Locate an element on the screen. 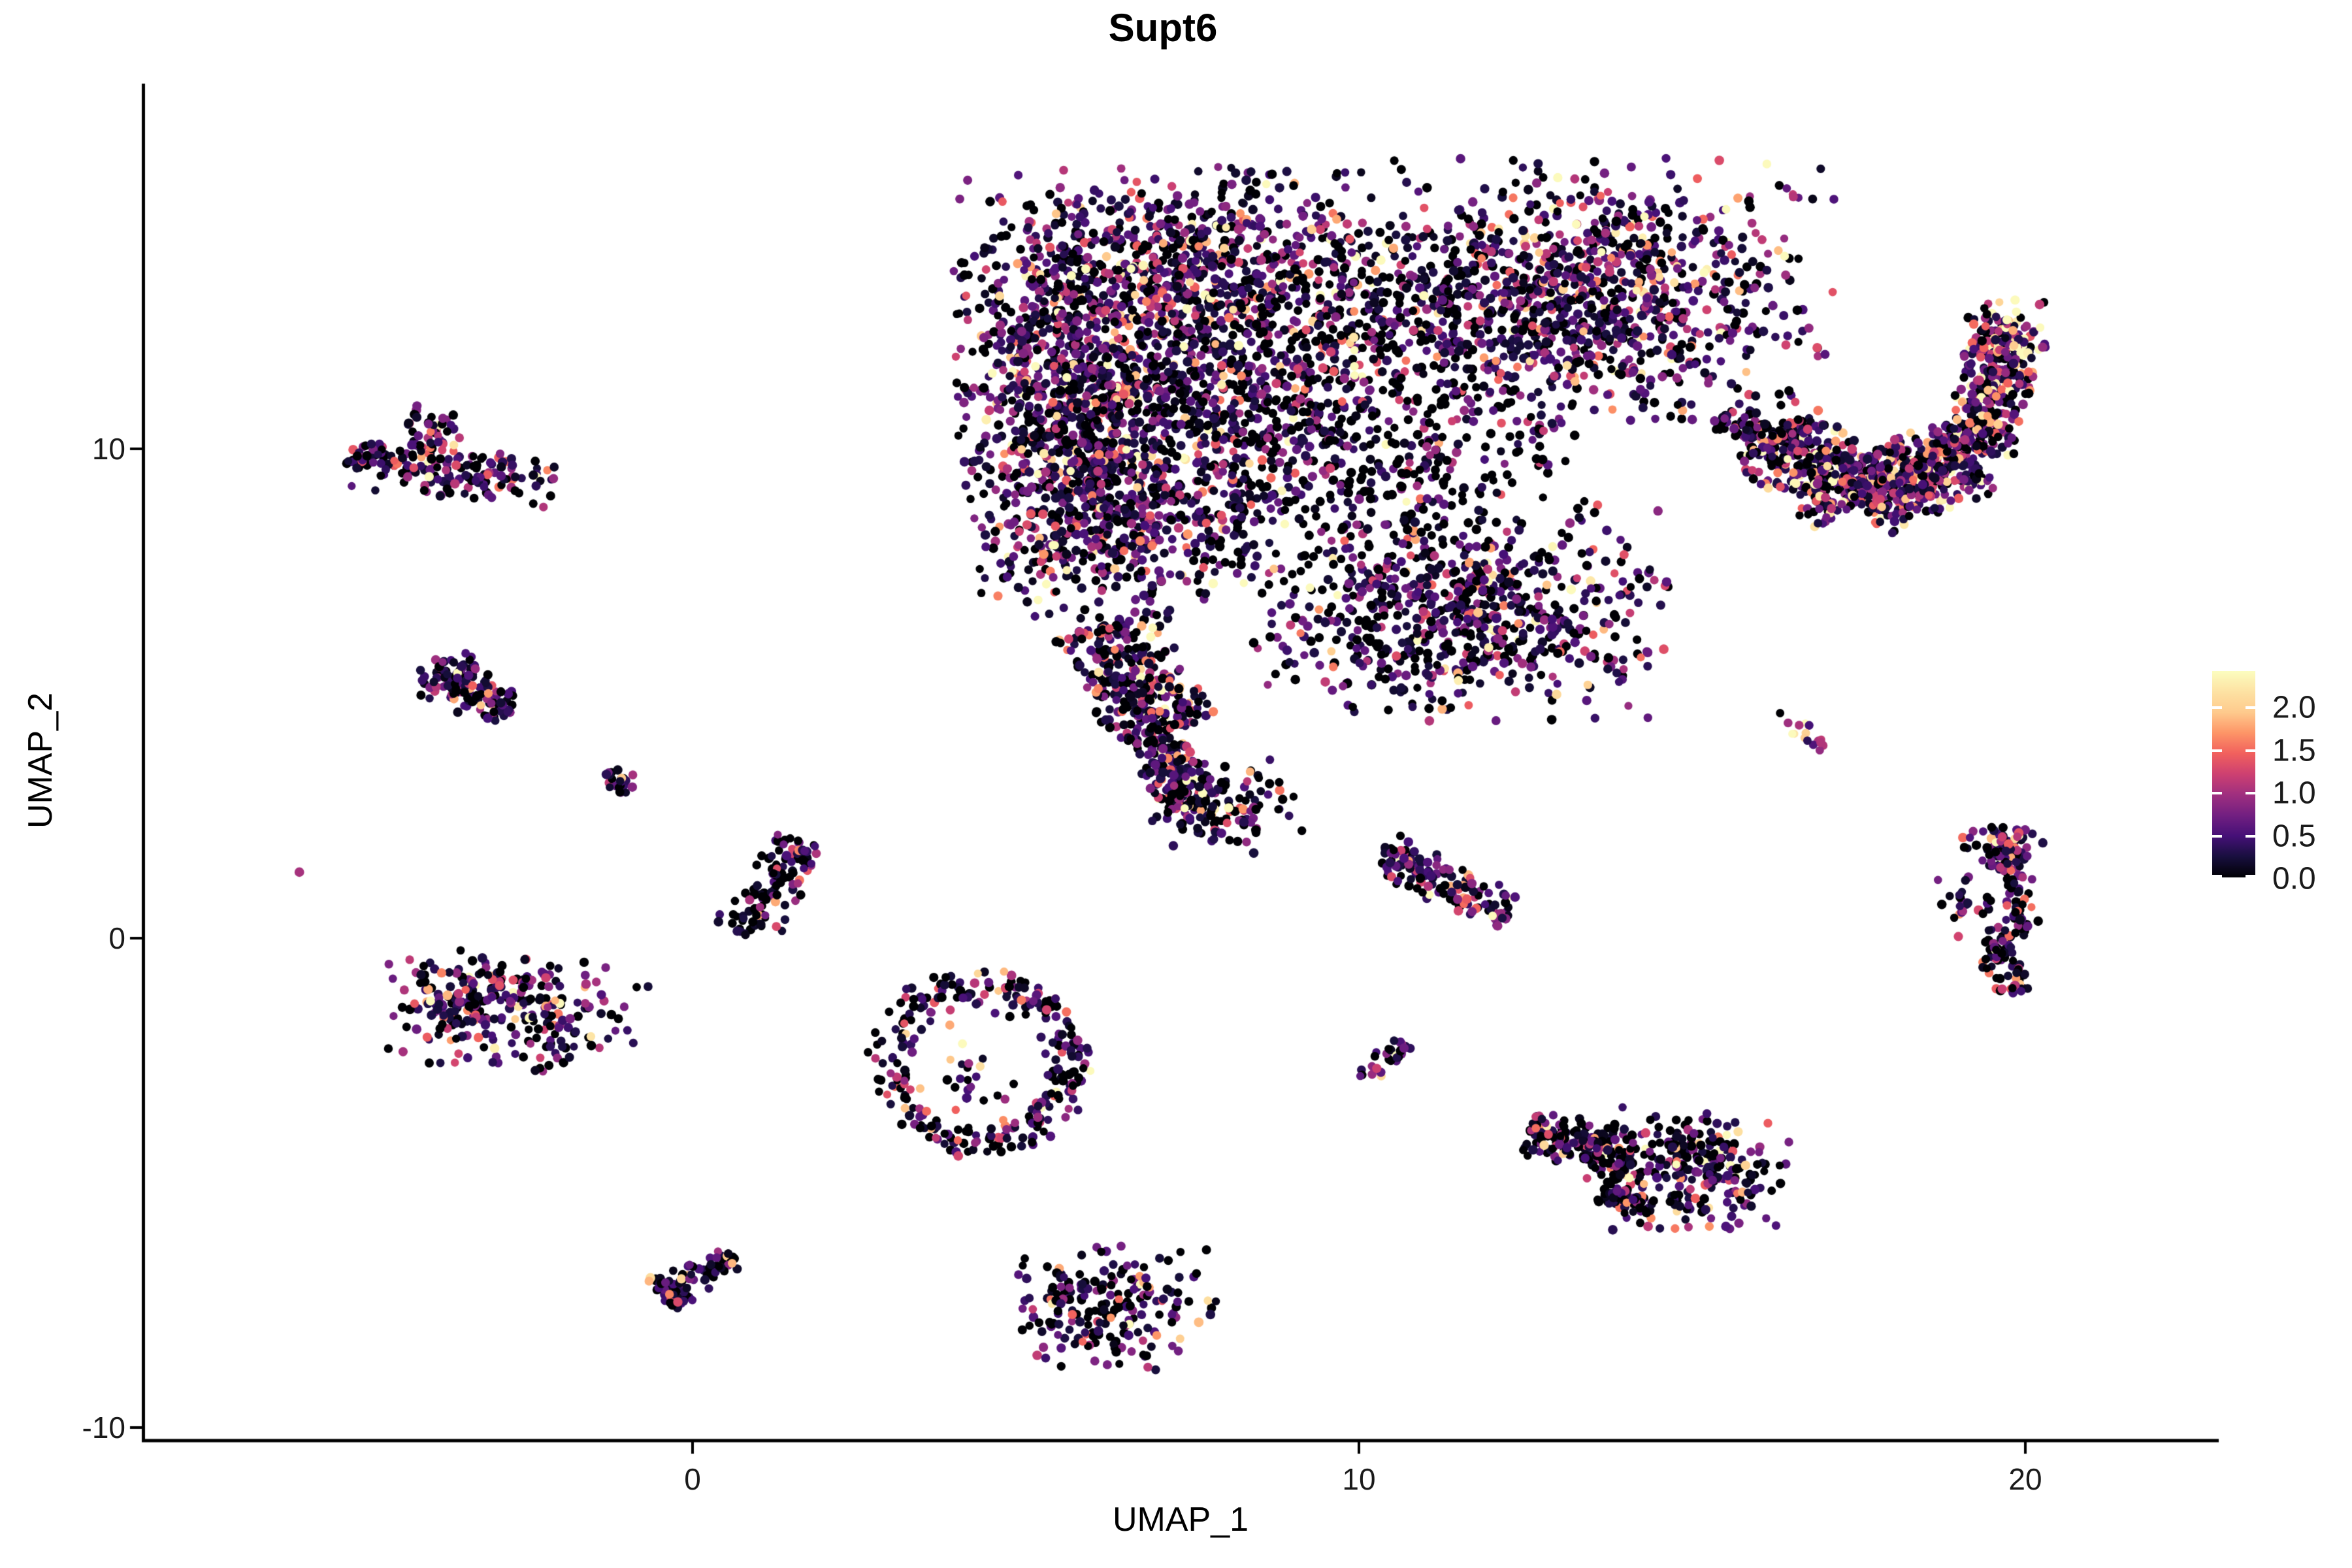  plot-title: Supt6 is located at coordinates (1163, 28).